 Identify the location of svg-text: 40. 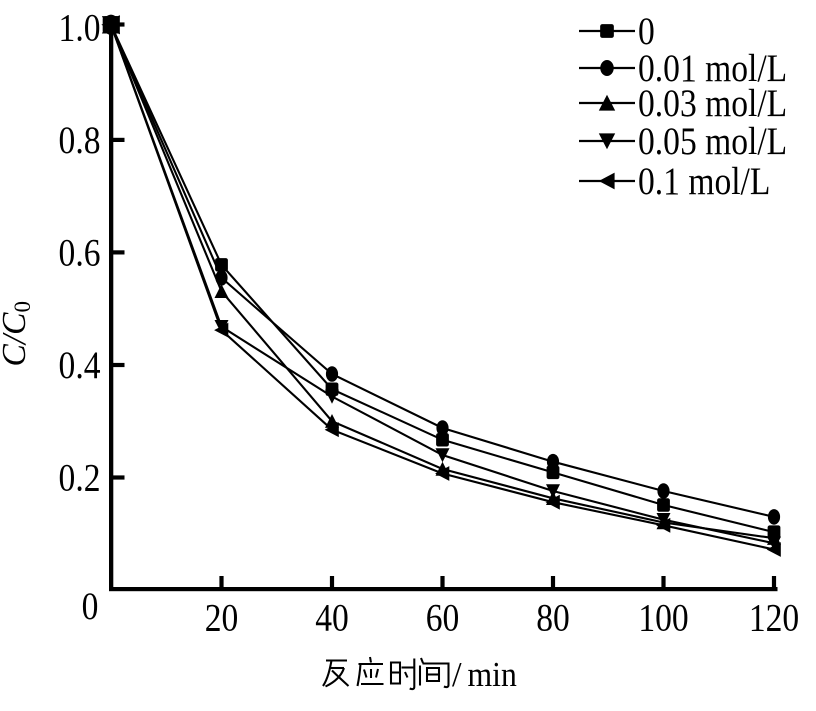
(332, 617).